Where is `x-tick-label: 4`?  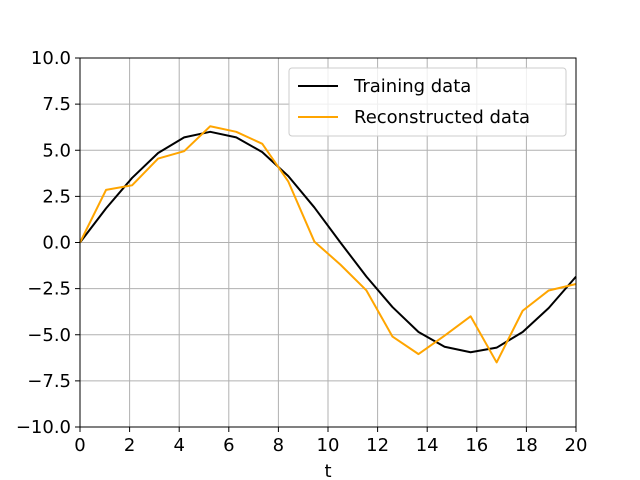
x-tick-label: 4 is located at coordinates (178, 445).